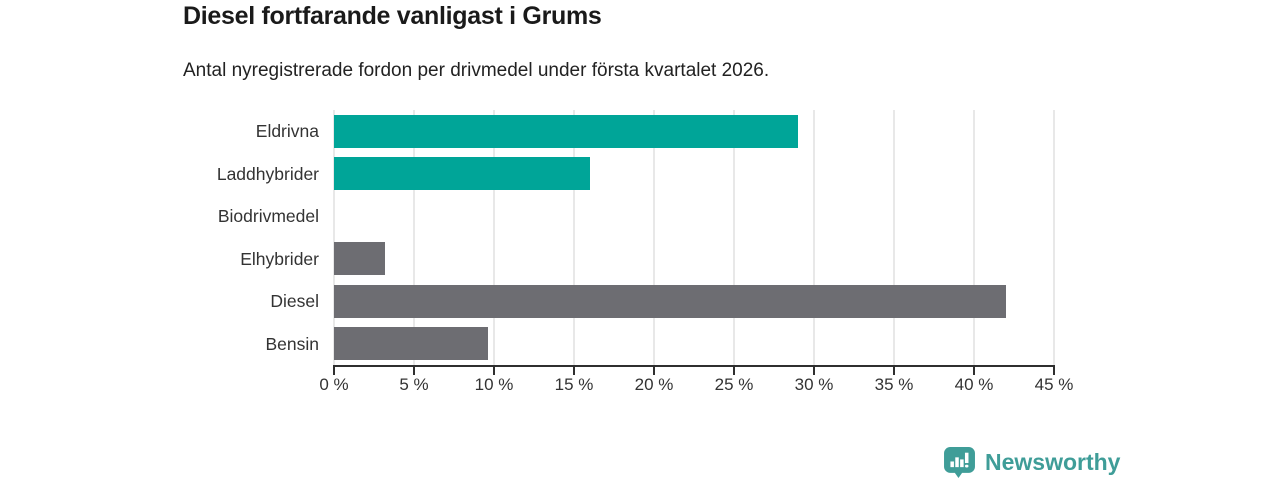 This screenshot has width=1280, height=480. Describe the element at coordinates (287, 131) in the screenshot. I see `category-label-eldrivna: Eldrivna` at that location.